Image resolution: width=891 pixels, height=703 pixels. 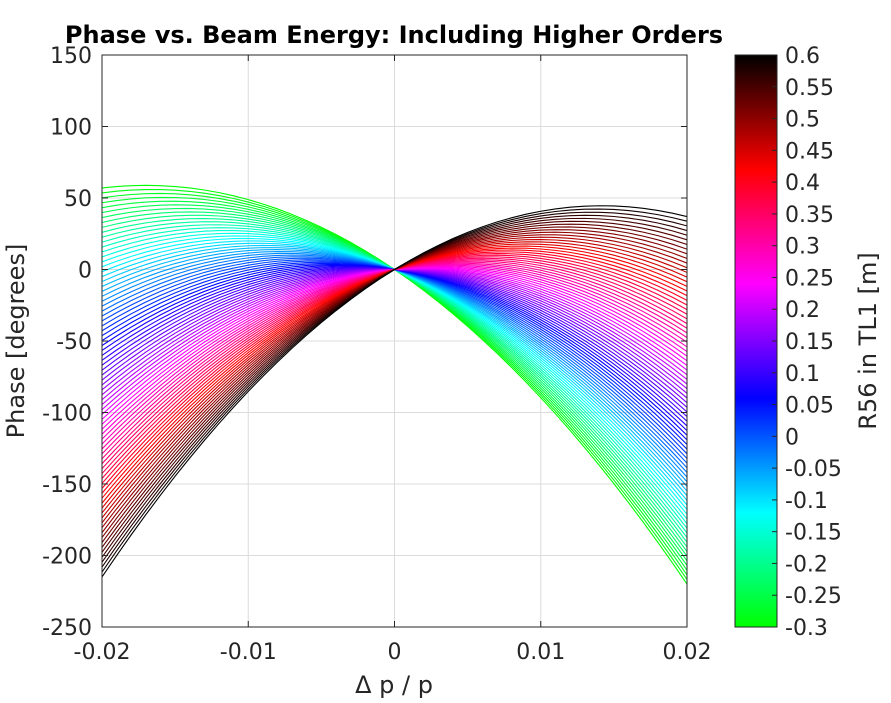 I want to click on y-tick-label: -150, so click(x=67, y=485).